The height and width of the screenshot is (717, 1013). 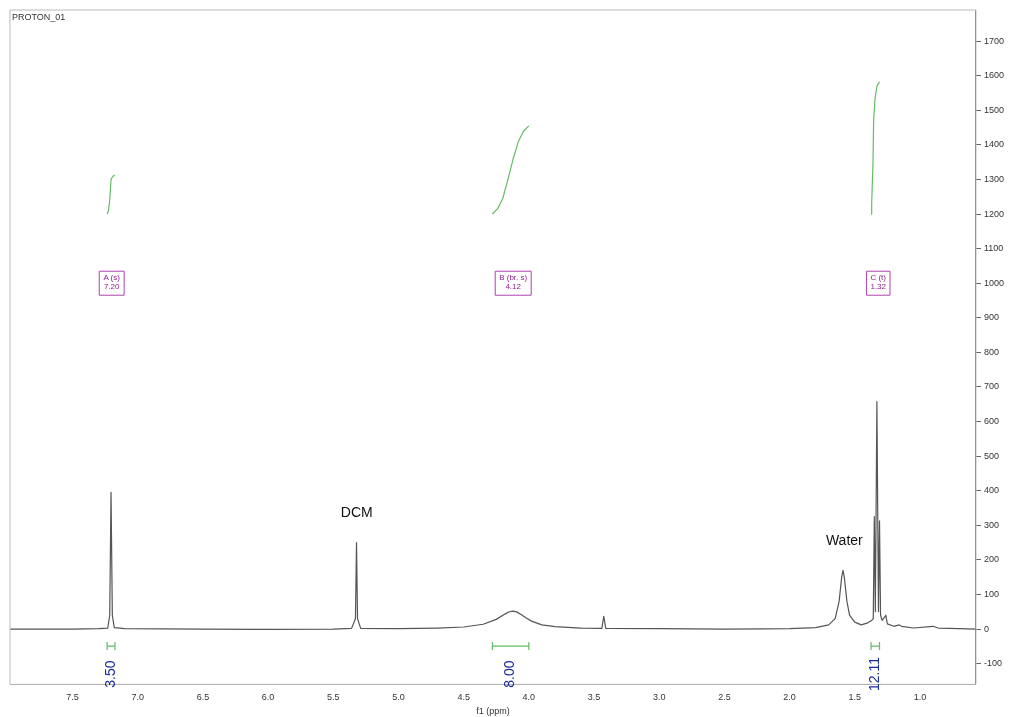 What do you see at coordinates (994, 282) in the screenshot?
I see `y-tick-label: 1000` at bounding box center [994, 282].